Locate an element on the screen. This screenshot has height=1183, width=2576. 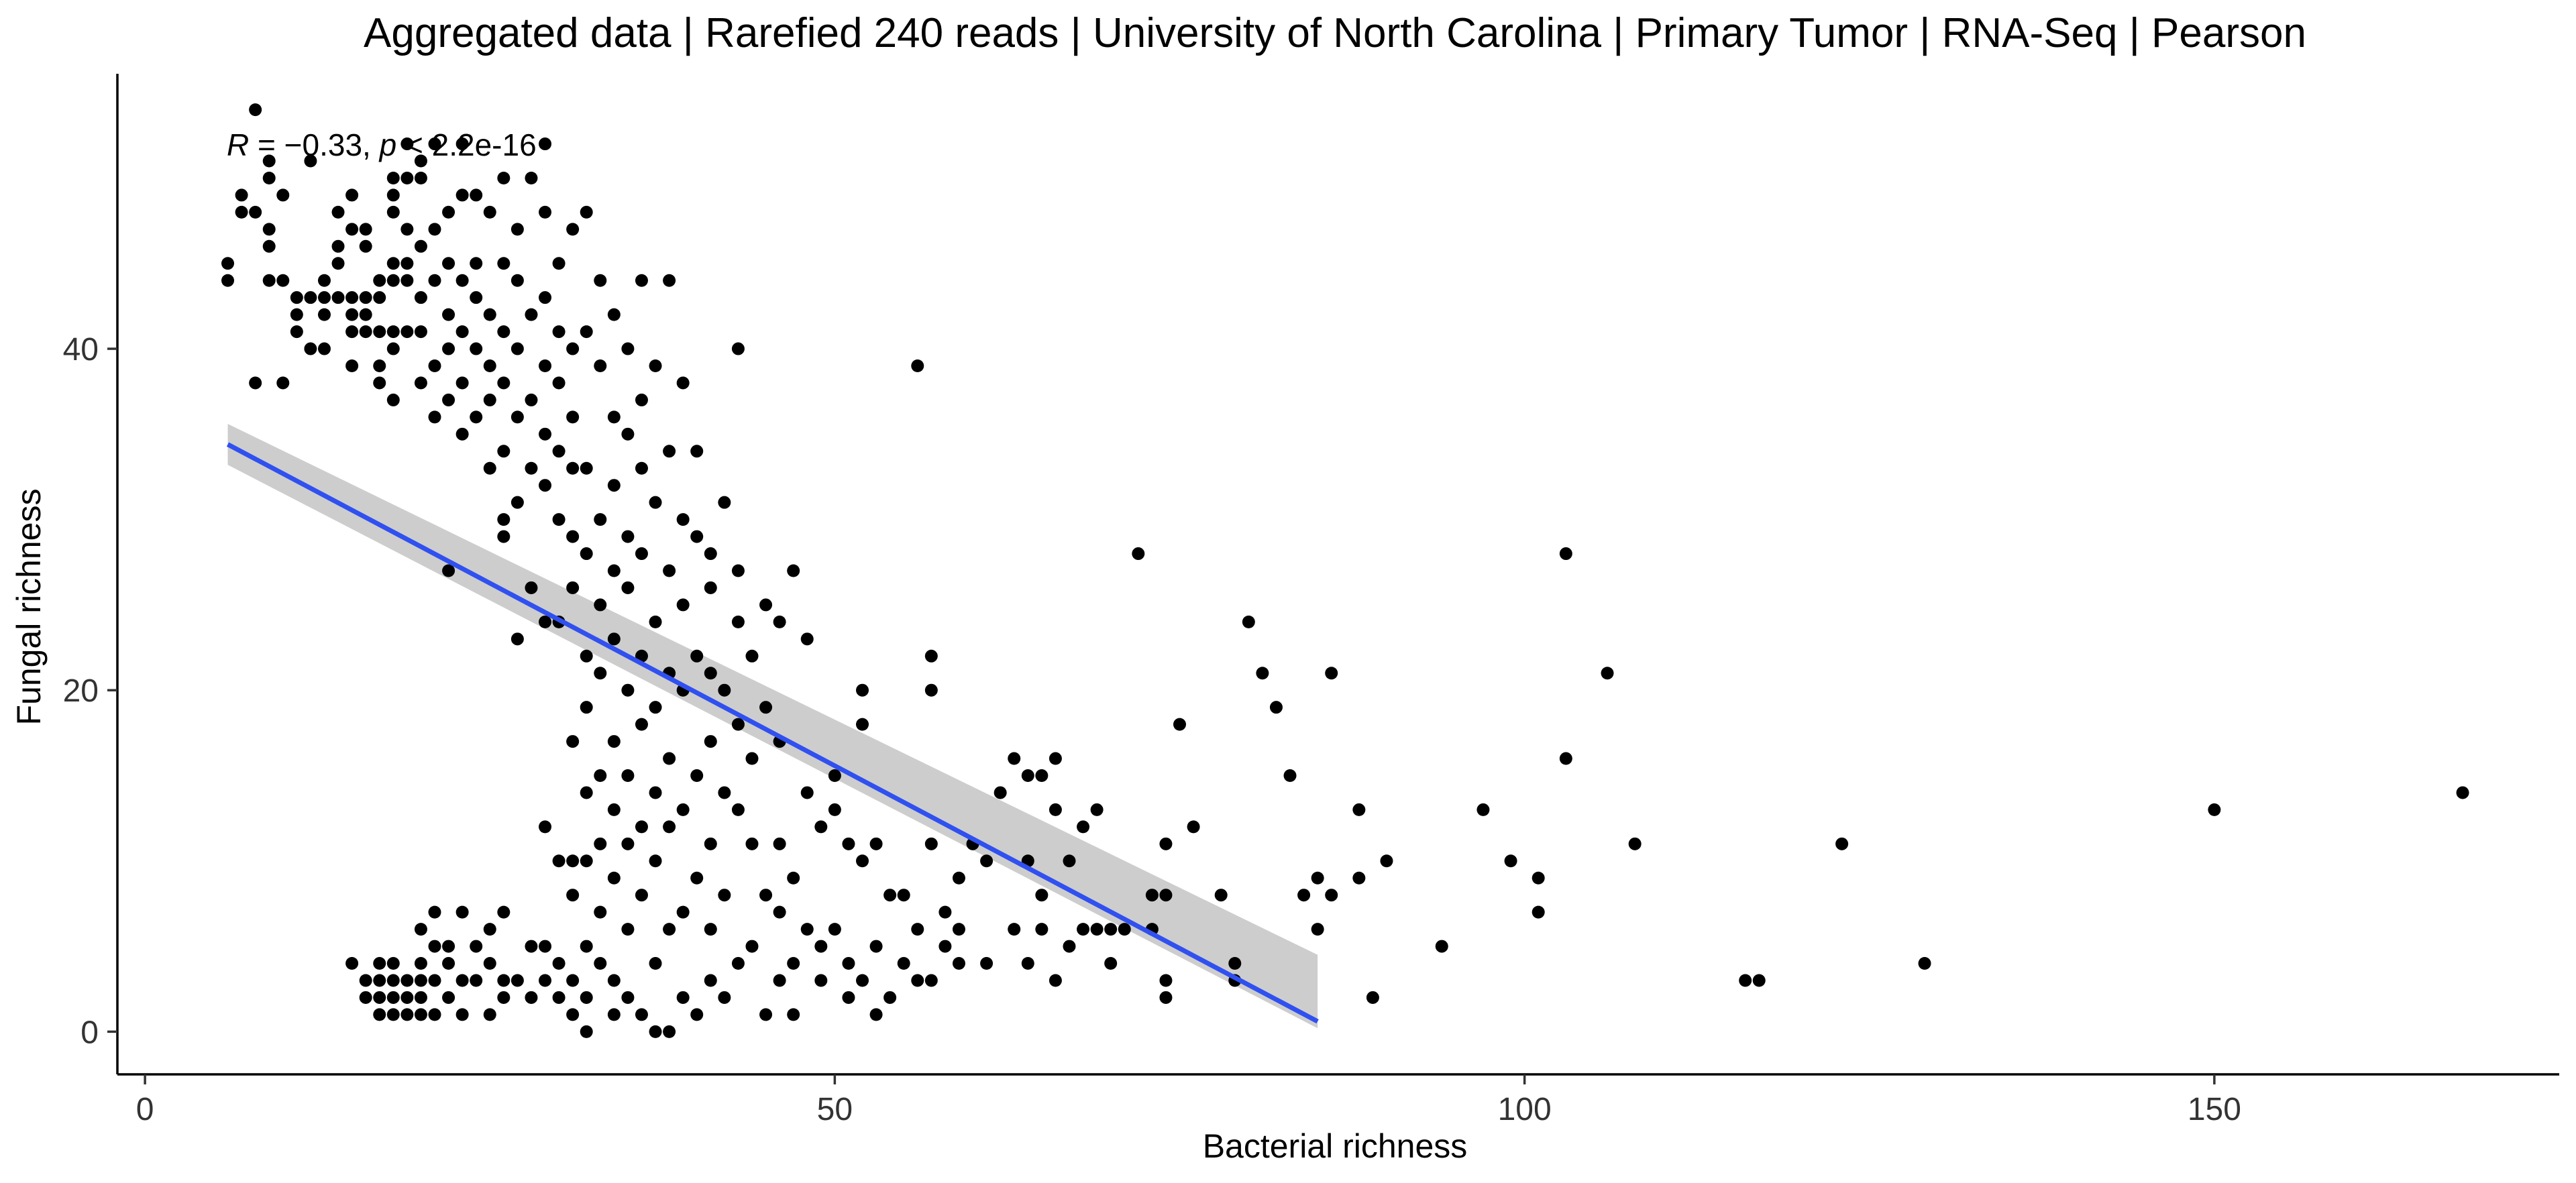
x-tick-label: 0 is located at coordinates (145, 1109).